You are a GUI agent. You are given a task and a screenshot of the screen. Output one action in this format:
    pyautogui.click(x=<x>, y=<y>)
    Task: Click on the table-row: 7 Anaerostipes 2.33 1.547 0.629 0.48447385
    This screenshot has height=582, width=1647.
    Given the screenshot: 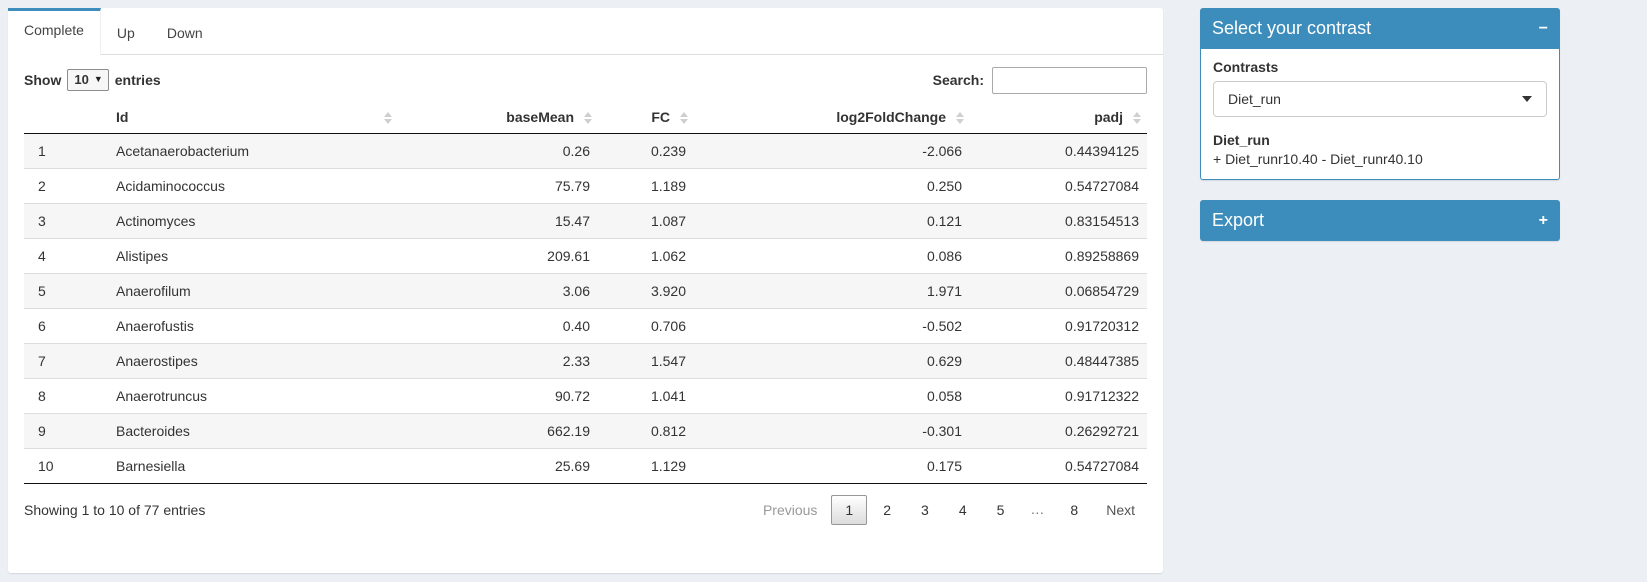 What is the action you would take?
    pyautogui.click(x=585, y=361)
    